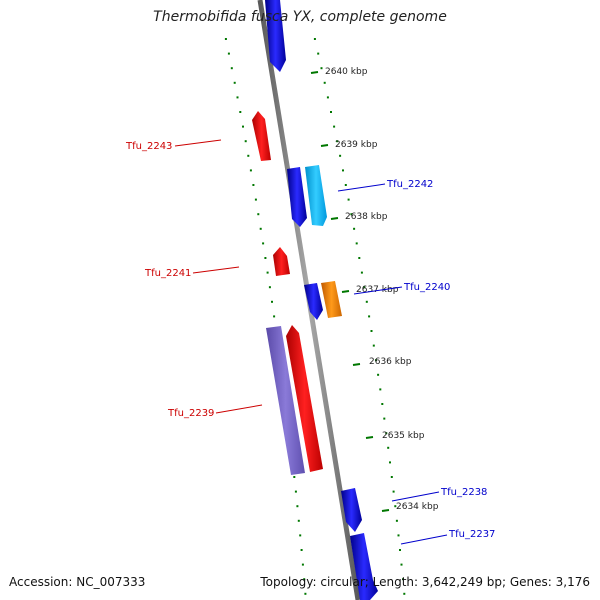 The image size is (600, 600). I want to click on gene-label-tfu-2238: Tfu_2238, so click(463, 492).